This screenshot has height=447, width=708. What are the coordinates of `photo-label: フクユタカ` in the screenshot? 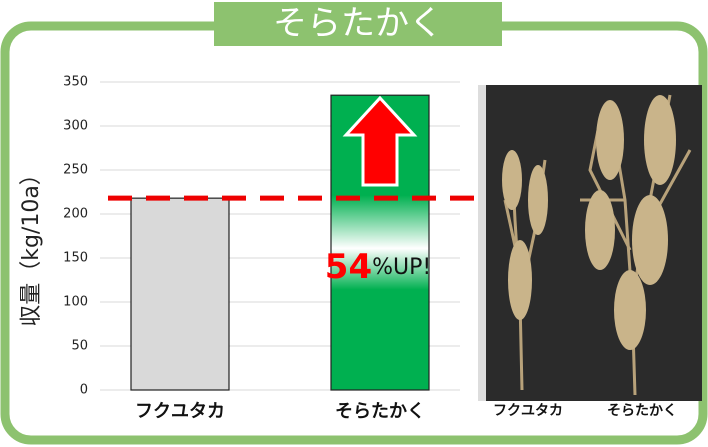 It's located at (528, 411).